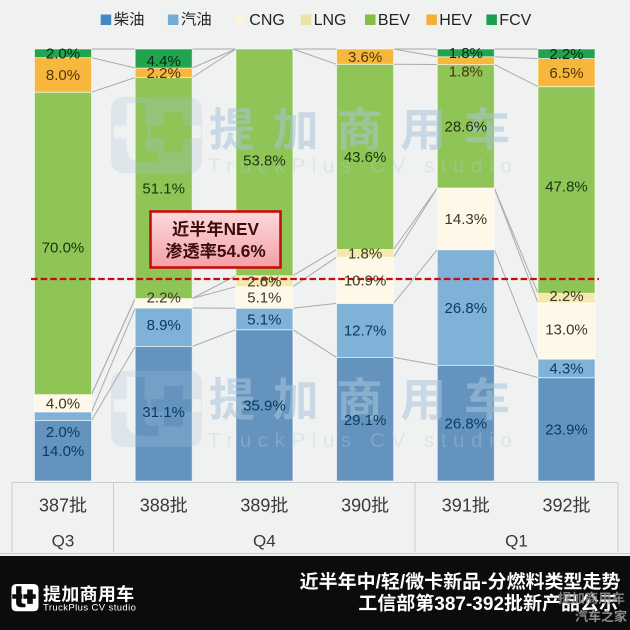  What do you see at coordinates (566, 186) in the screenshot?
I see `svg-text: 47.8%` at bounding box center [566, 186].